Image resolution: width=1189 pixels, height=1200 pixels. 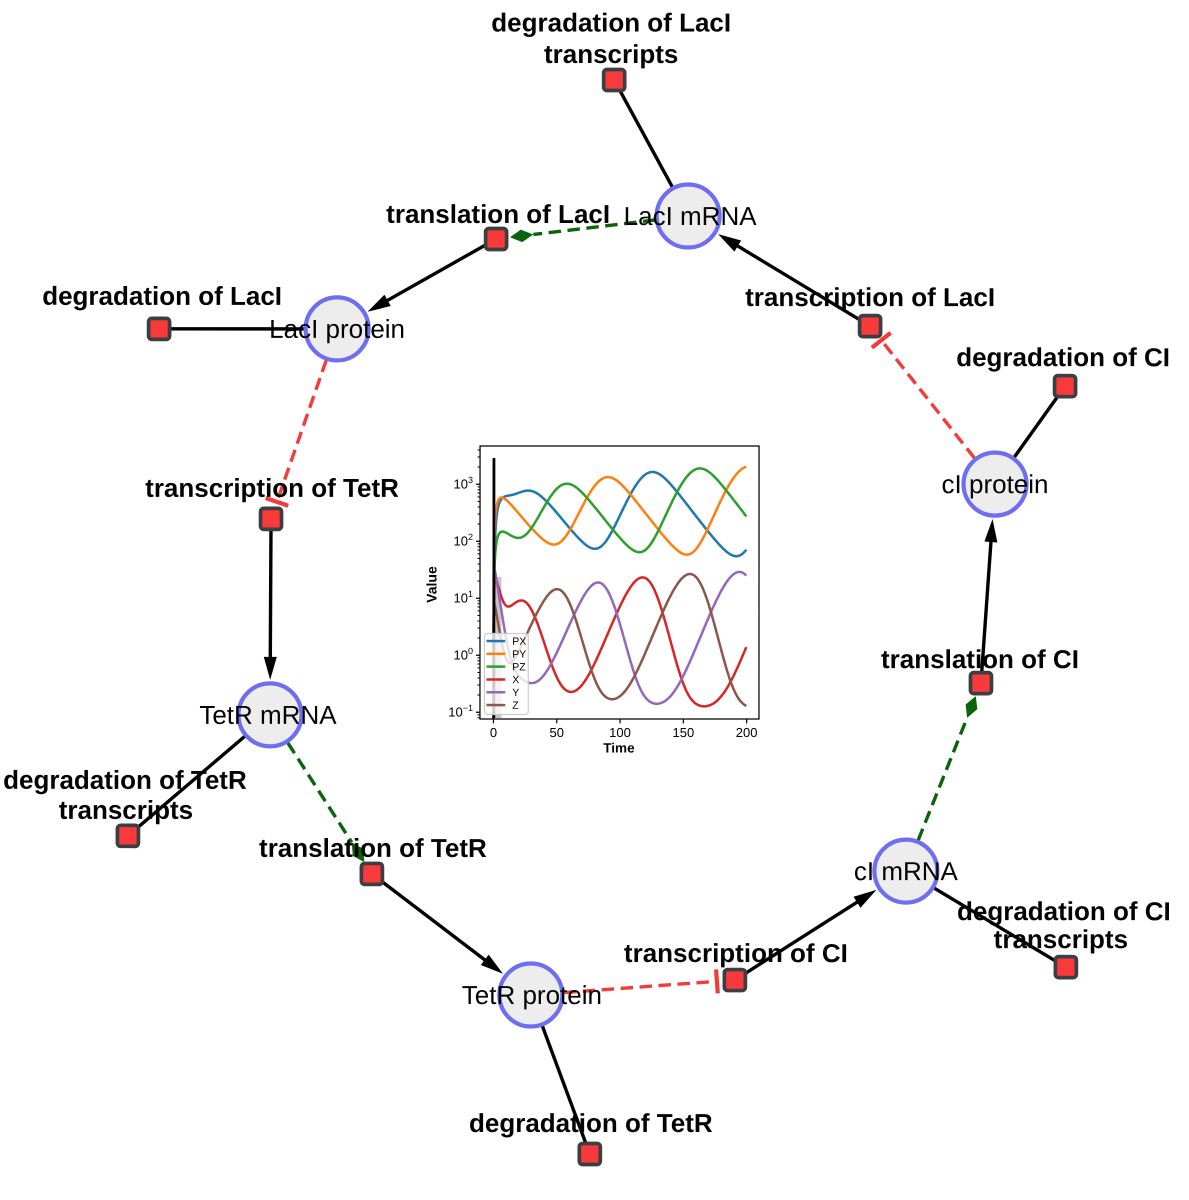 I want to click on svg-text: 200, so click(x=747, y=732).